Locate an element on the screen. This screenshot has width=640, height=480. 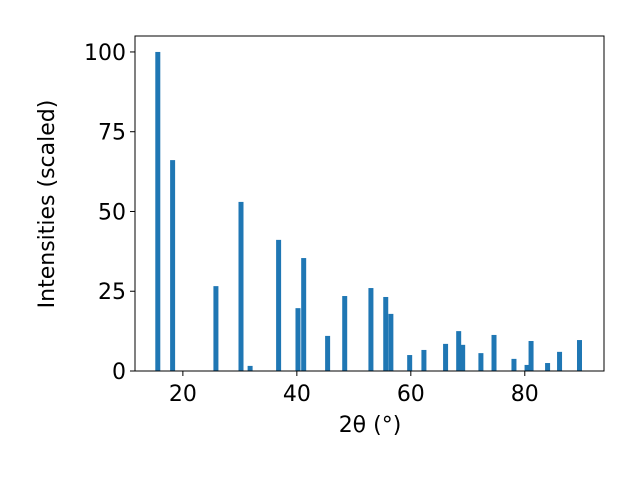
x-tick-label: 40 is located at coordinates (297, 394).